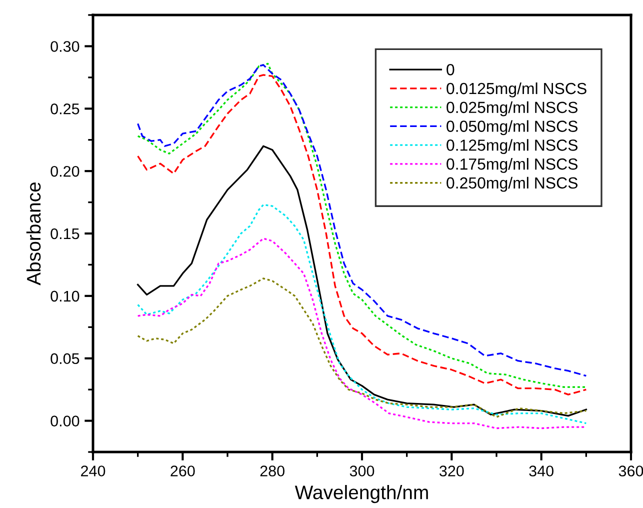  I want to click on x-axis-title: Wavelength/nm, so click(361, 494).